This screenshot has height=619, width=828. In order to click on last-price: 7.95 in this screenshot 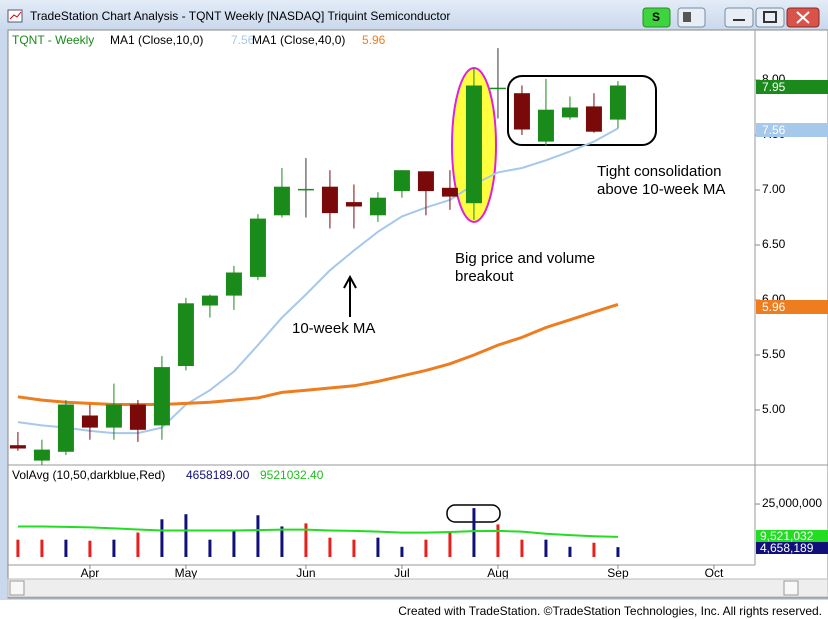, I will do `click(774, 87)`.